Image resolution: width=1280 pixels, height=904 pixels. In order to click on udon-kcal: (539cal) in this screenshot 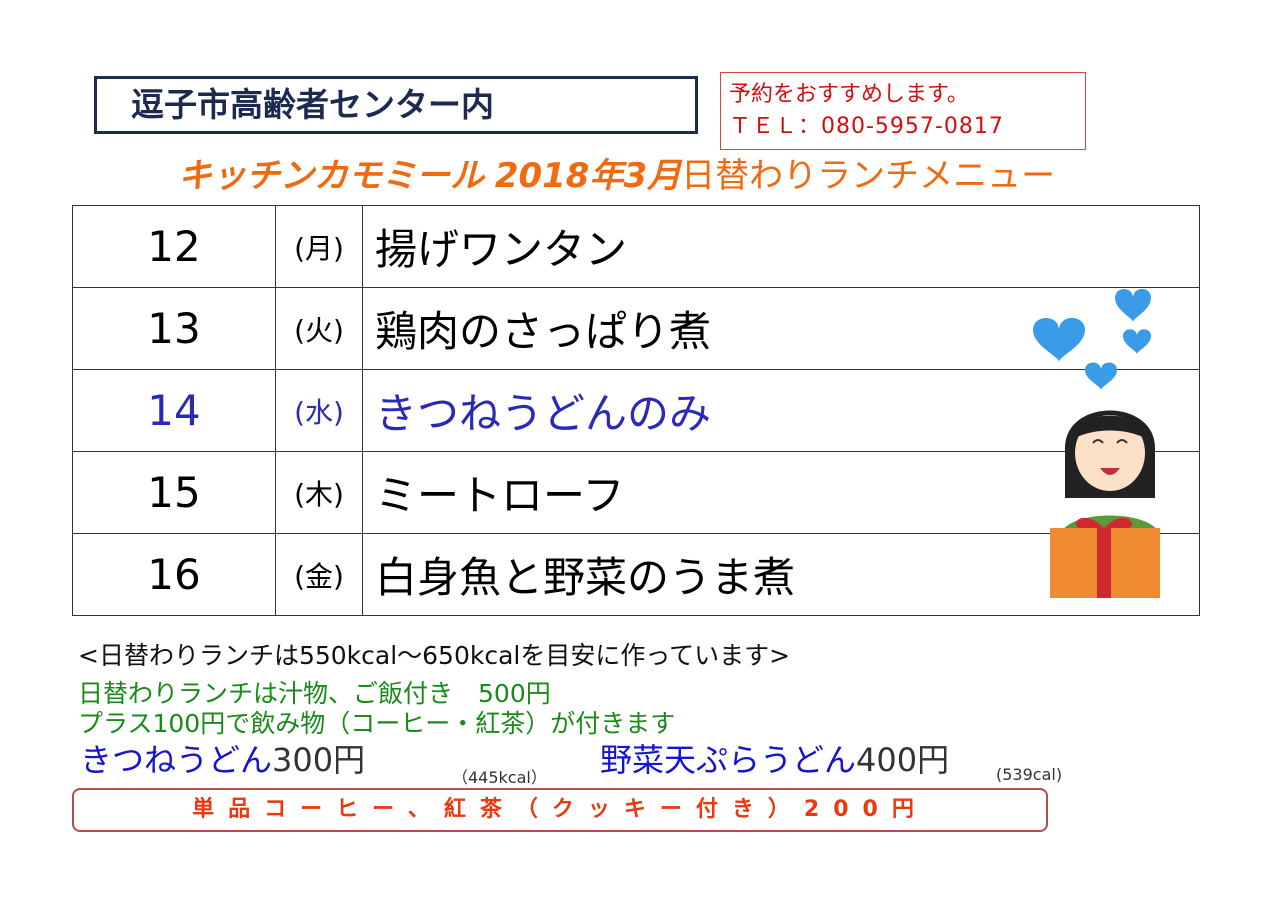, I will do `click(1029, 774)`.